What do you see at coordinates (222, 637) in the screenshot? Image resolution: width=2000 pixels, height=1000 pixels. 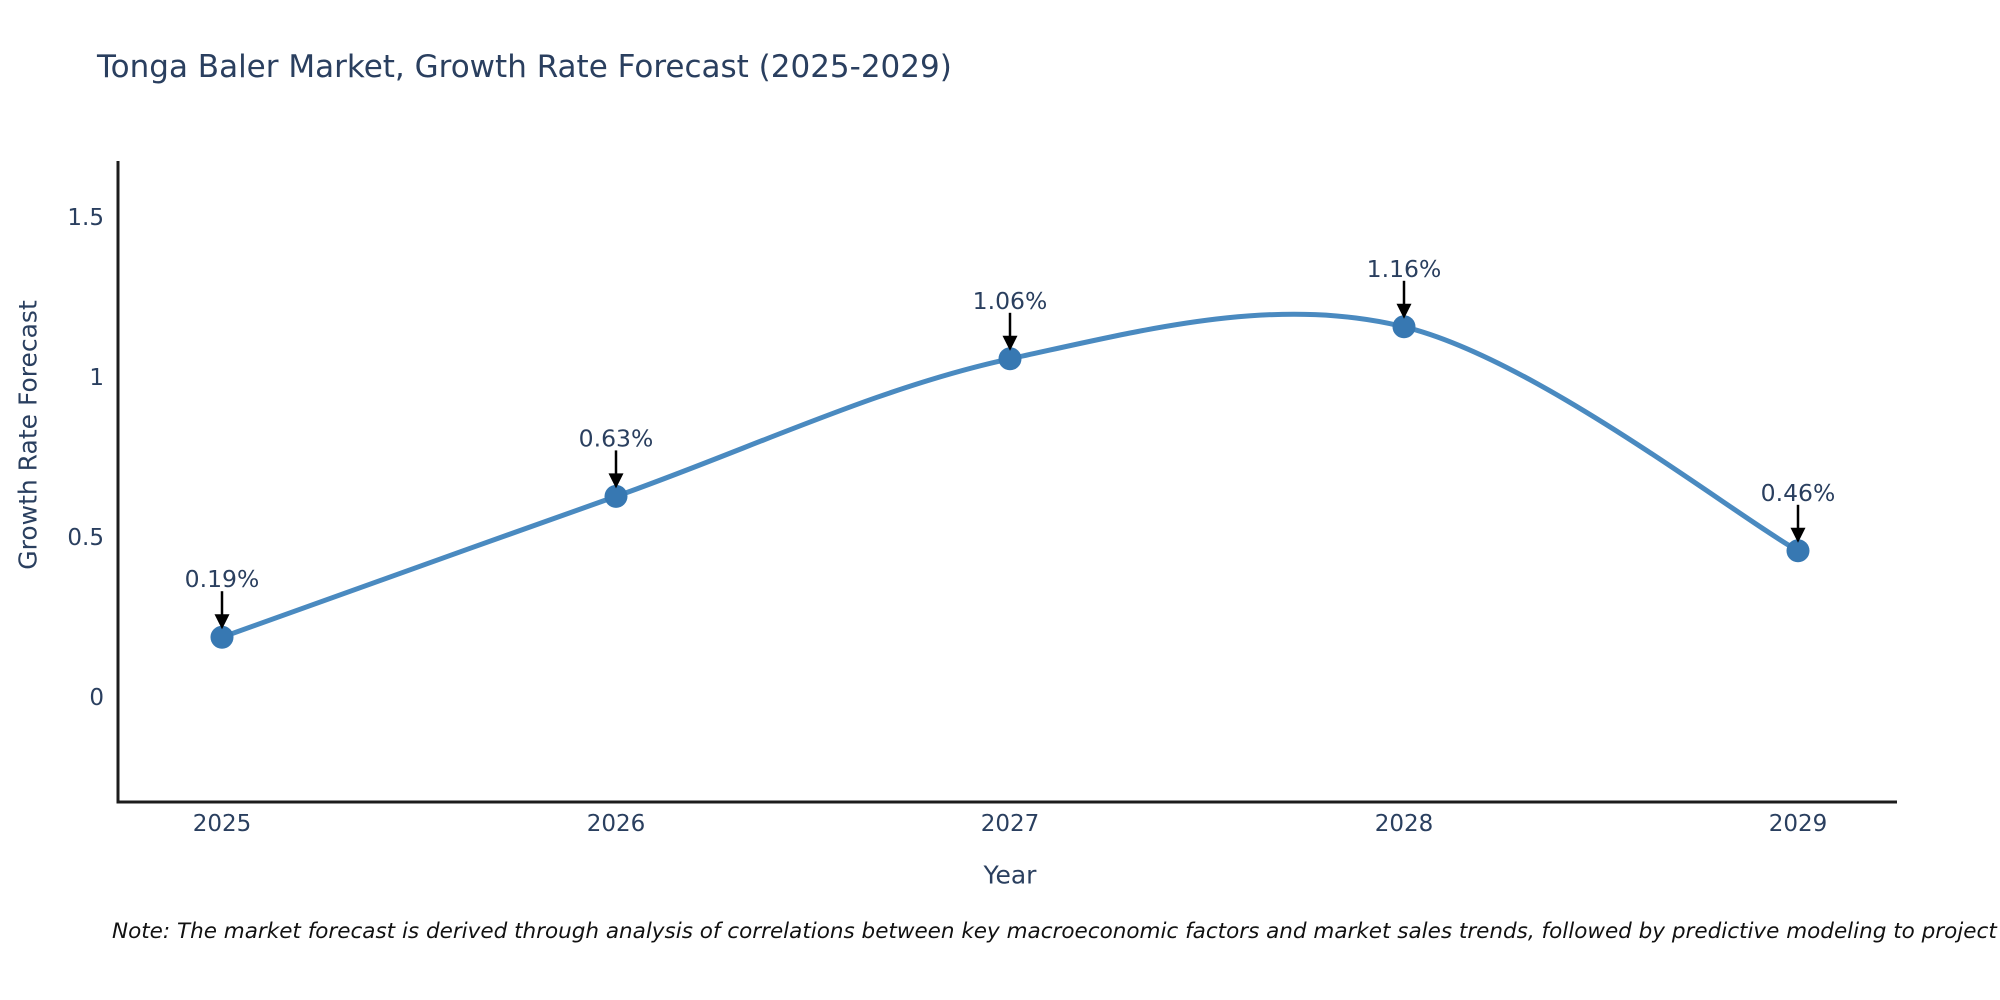 I see `data-point-2025` at bounding box center [222, 637].